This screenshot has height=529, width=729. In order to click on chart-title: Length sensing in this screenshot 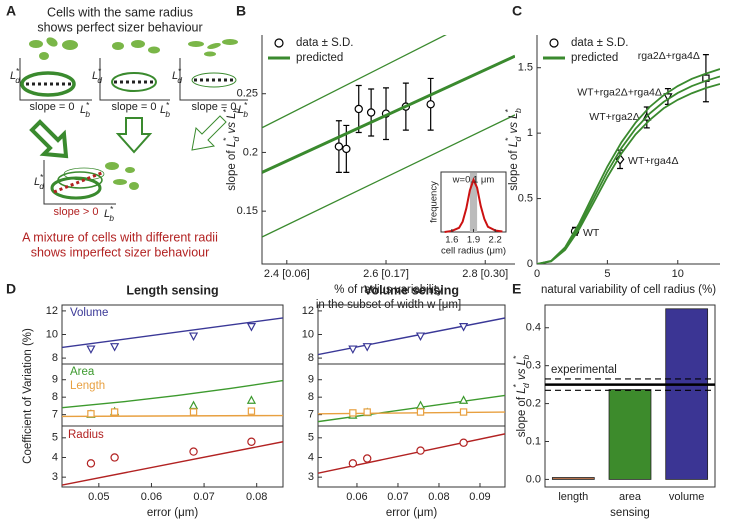, I will do `click(172, 290)`.